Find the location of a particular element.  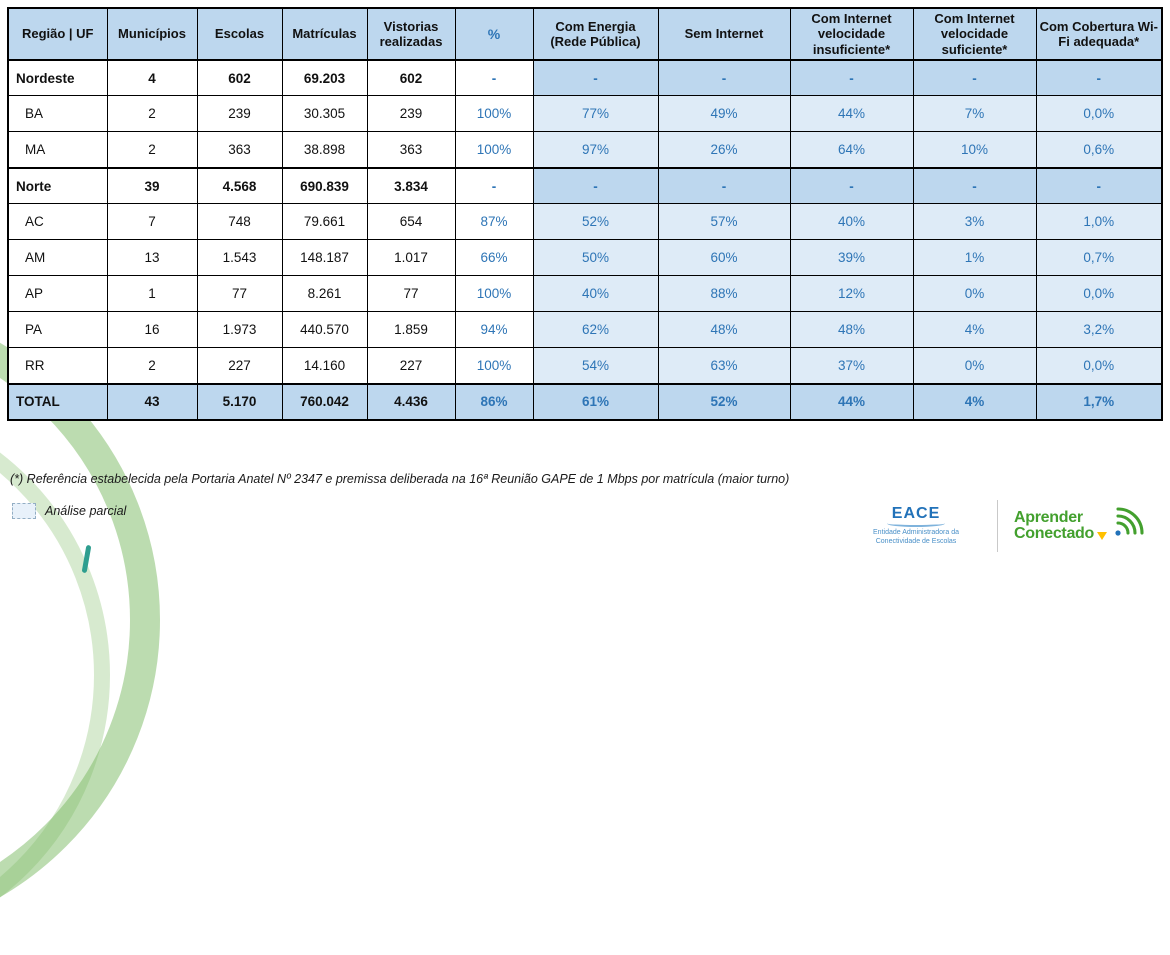

table-cell: 4.436 is located at coordinates (411, 401).